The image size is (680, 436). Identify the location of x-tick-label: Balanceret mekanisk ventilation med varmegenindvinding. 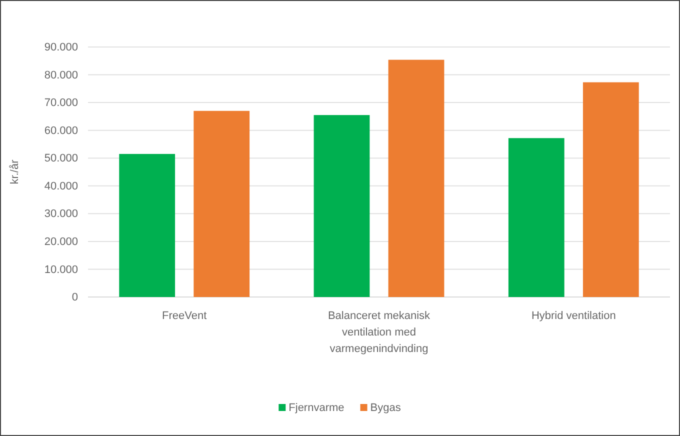
(379, 332).